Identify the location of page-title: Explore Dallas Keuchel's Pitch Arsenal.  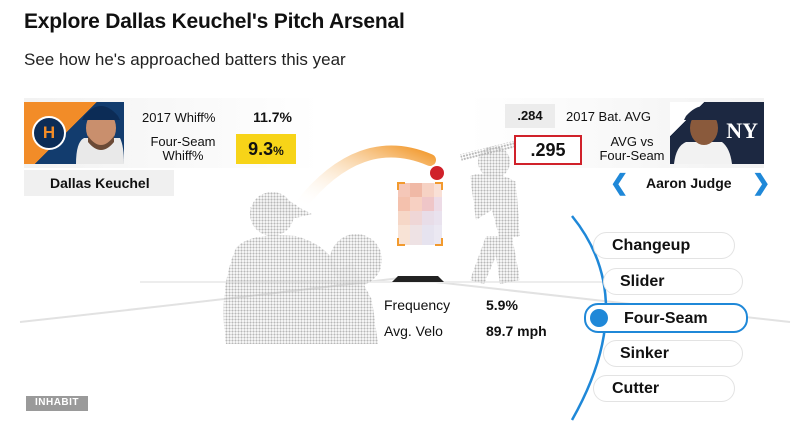
(214, 21).